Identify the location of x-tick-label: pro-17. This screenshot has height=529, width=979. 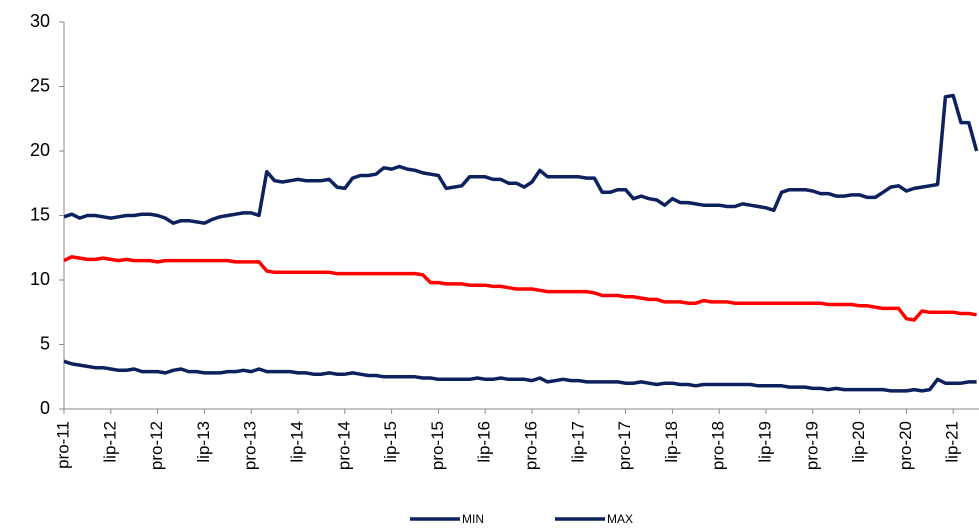
(624, 445).